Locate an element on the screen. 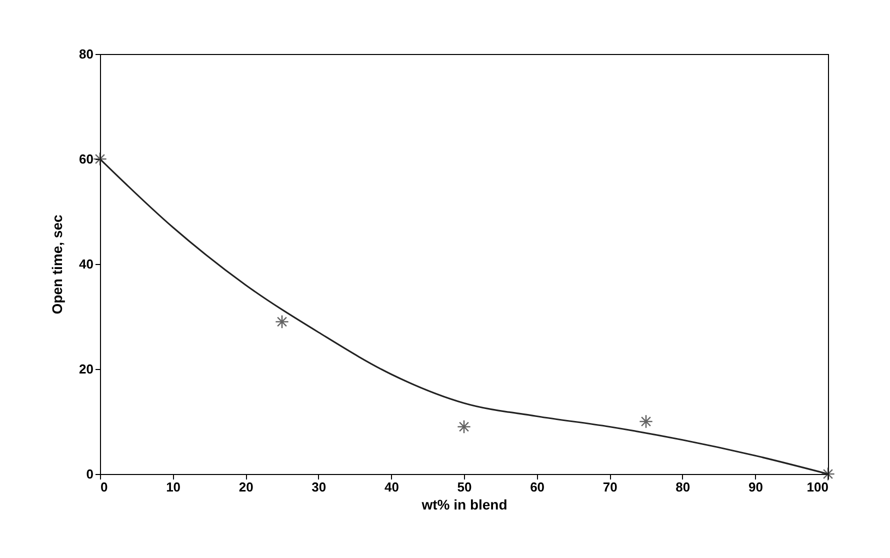 This screenshot has width=890, height=558. x-tick-label: 0 is located at coordinates (104, 487).